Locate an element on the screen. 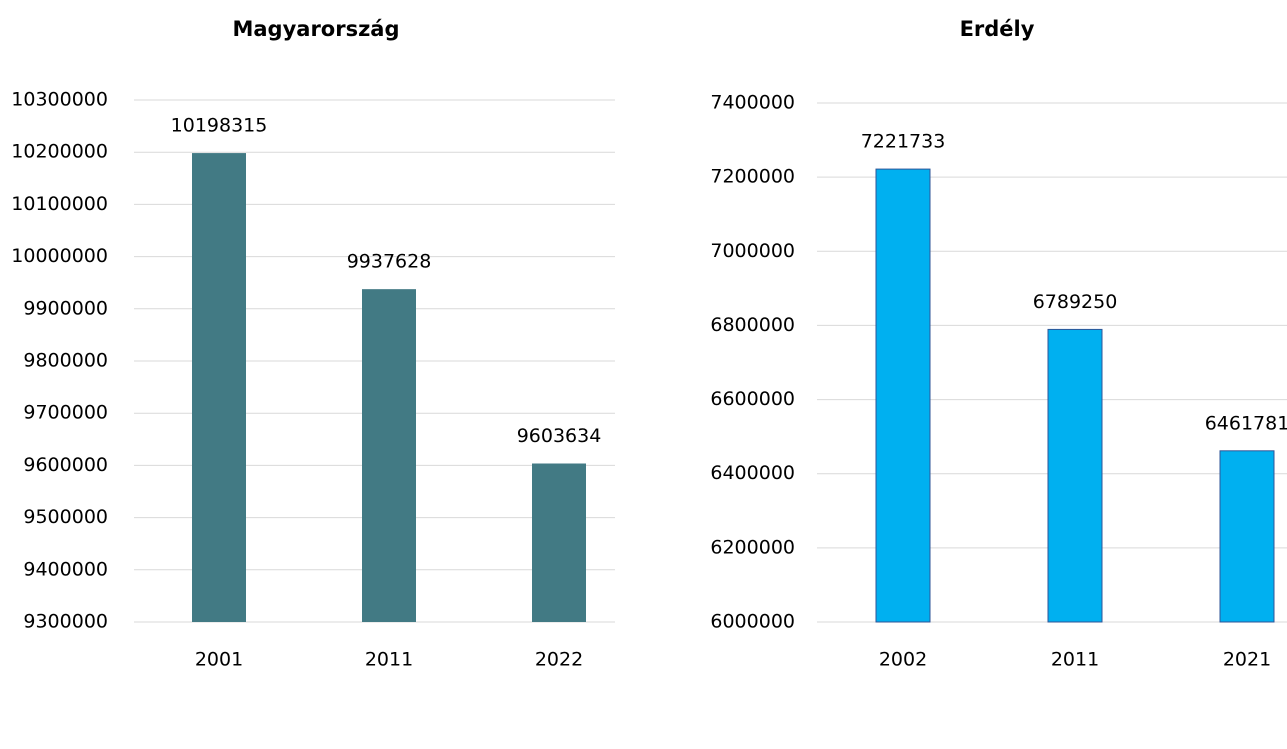 This screenshot has height=749, width=1287. y-tick-label: 9600000 is located at coordinates (65, 465).